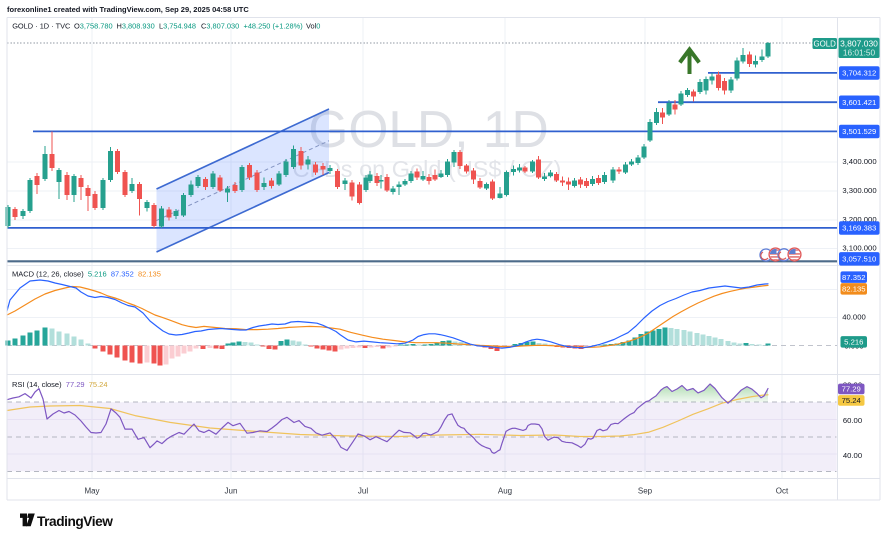  What do you see at coordinates (91, 491) in the screenshot?
I see `svg-text: May` at bounding box center [91, 491].